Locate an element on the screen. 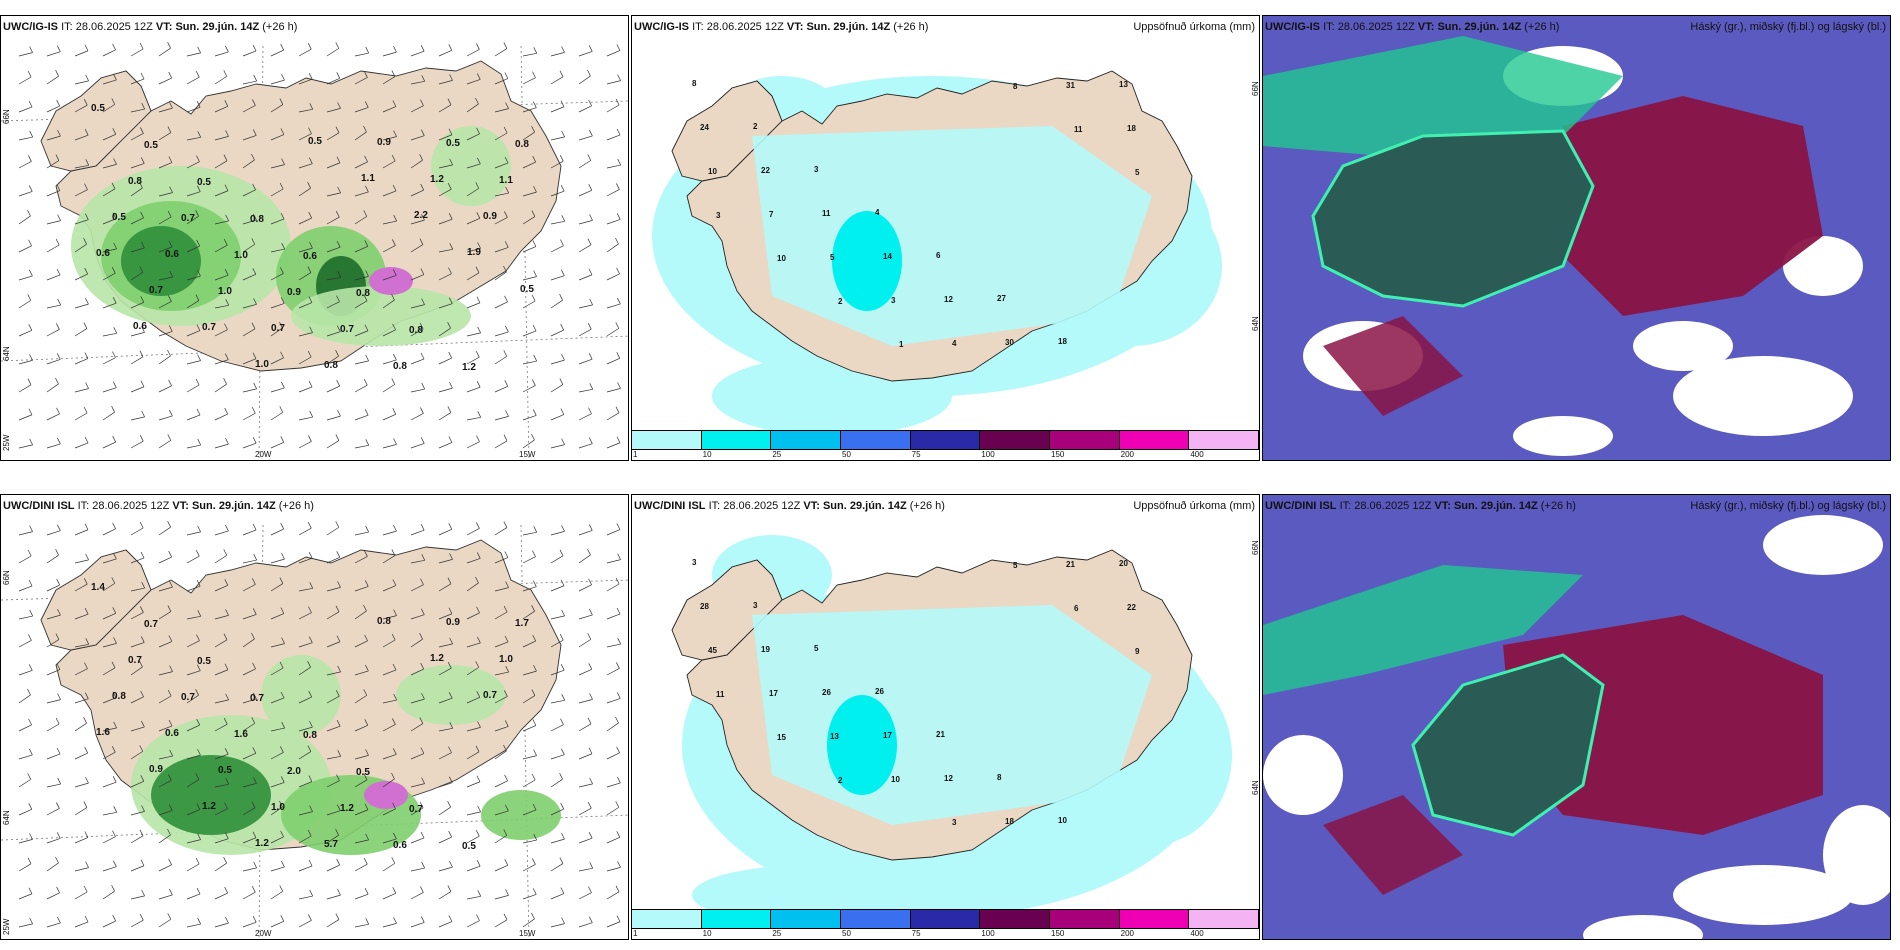  precip-value-label: 19 is located at coordinates (765, 649).